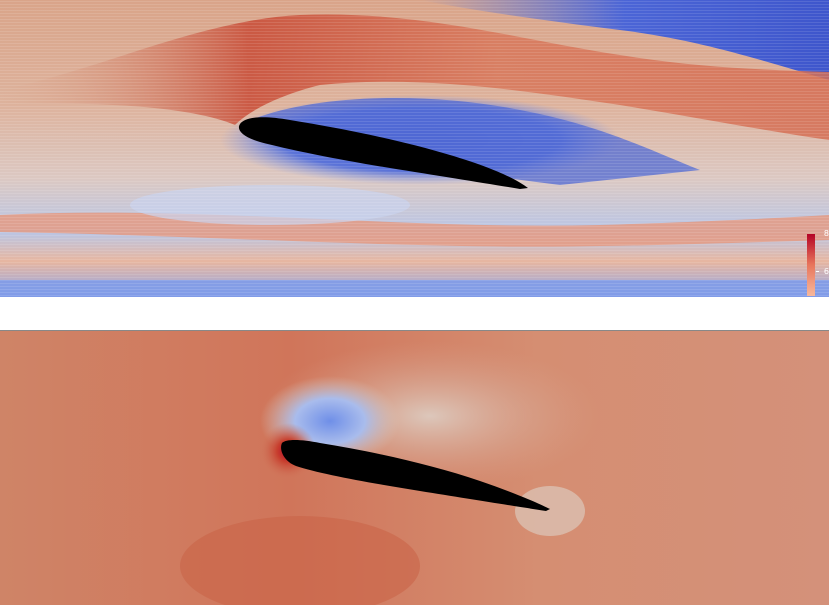  What do you see at coordinates (826, 271) in the screenshot?
I see `colorbar-mid-label: 6` at bounding box center [826, 271].